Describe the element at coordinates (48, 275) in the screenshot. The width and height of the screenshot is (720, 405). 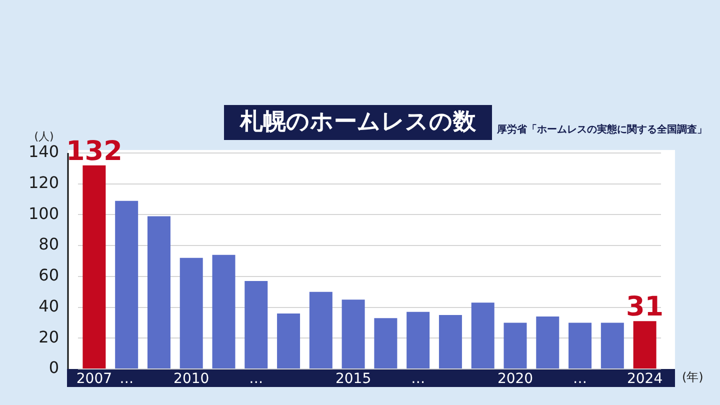
I see `y-tick-label: 60` at that location.